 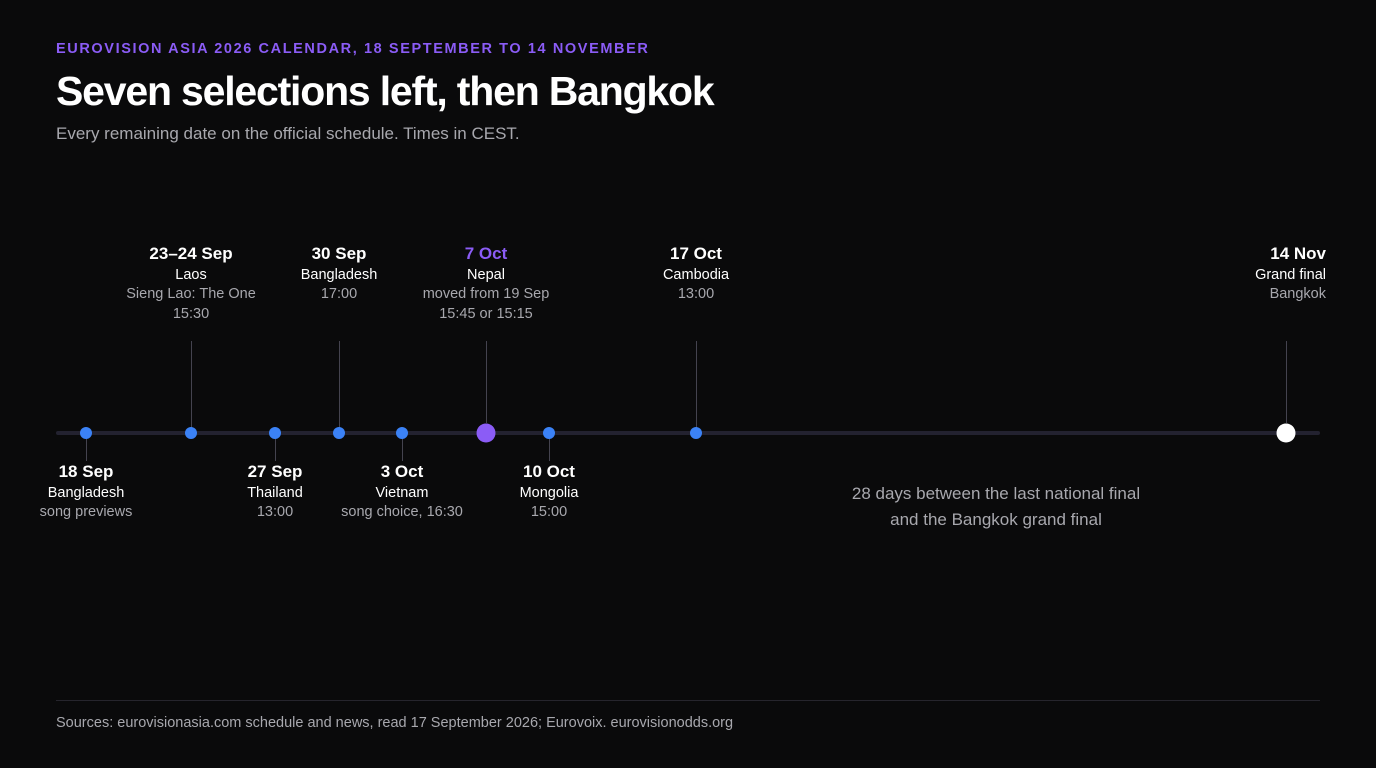 I want to click on stem-3-oct, so click(x=402, y=449).